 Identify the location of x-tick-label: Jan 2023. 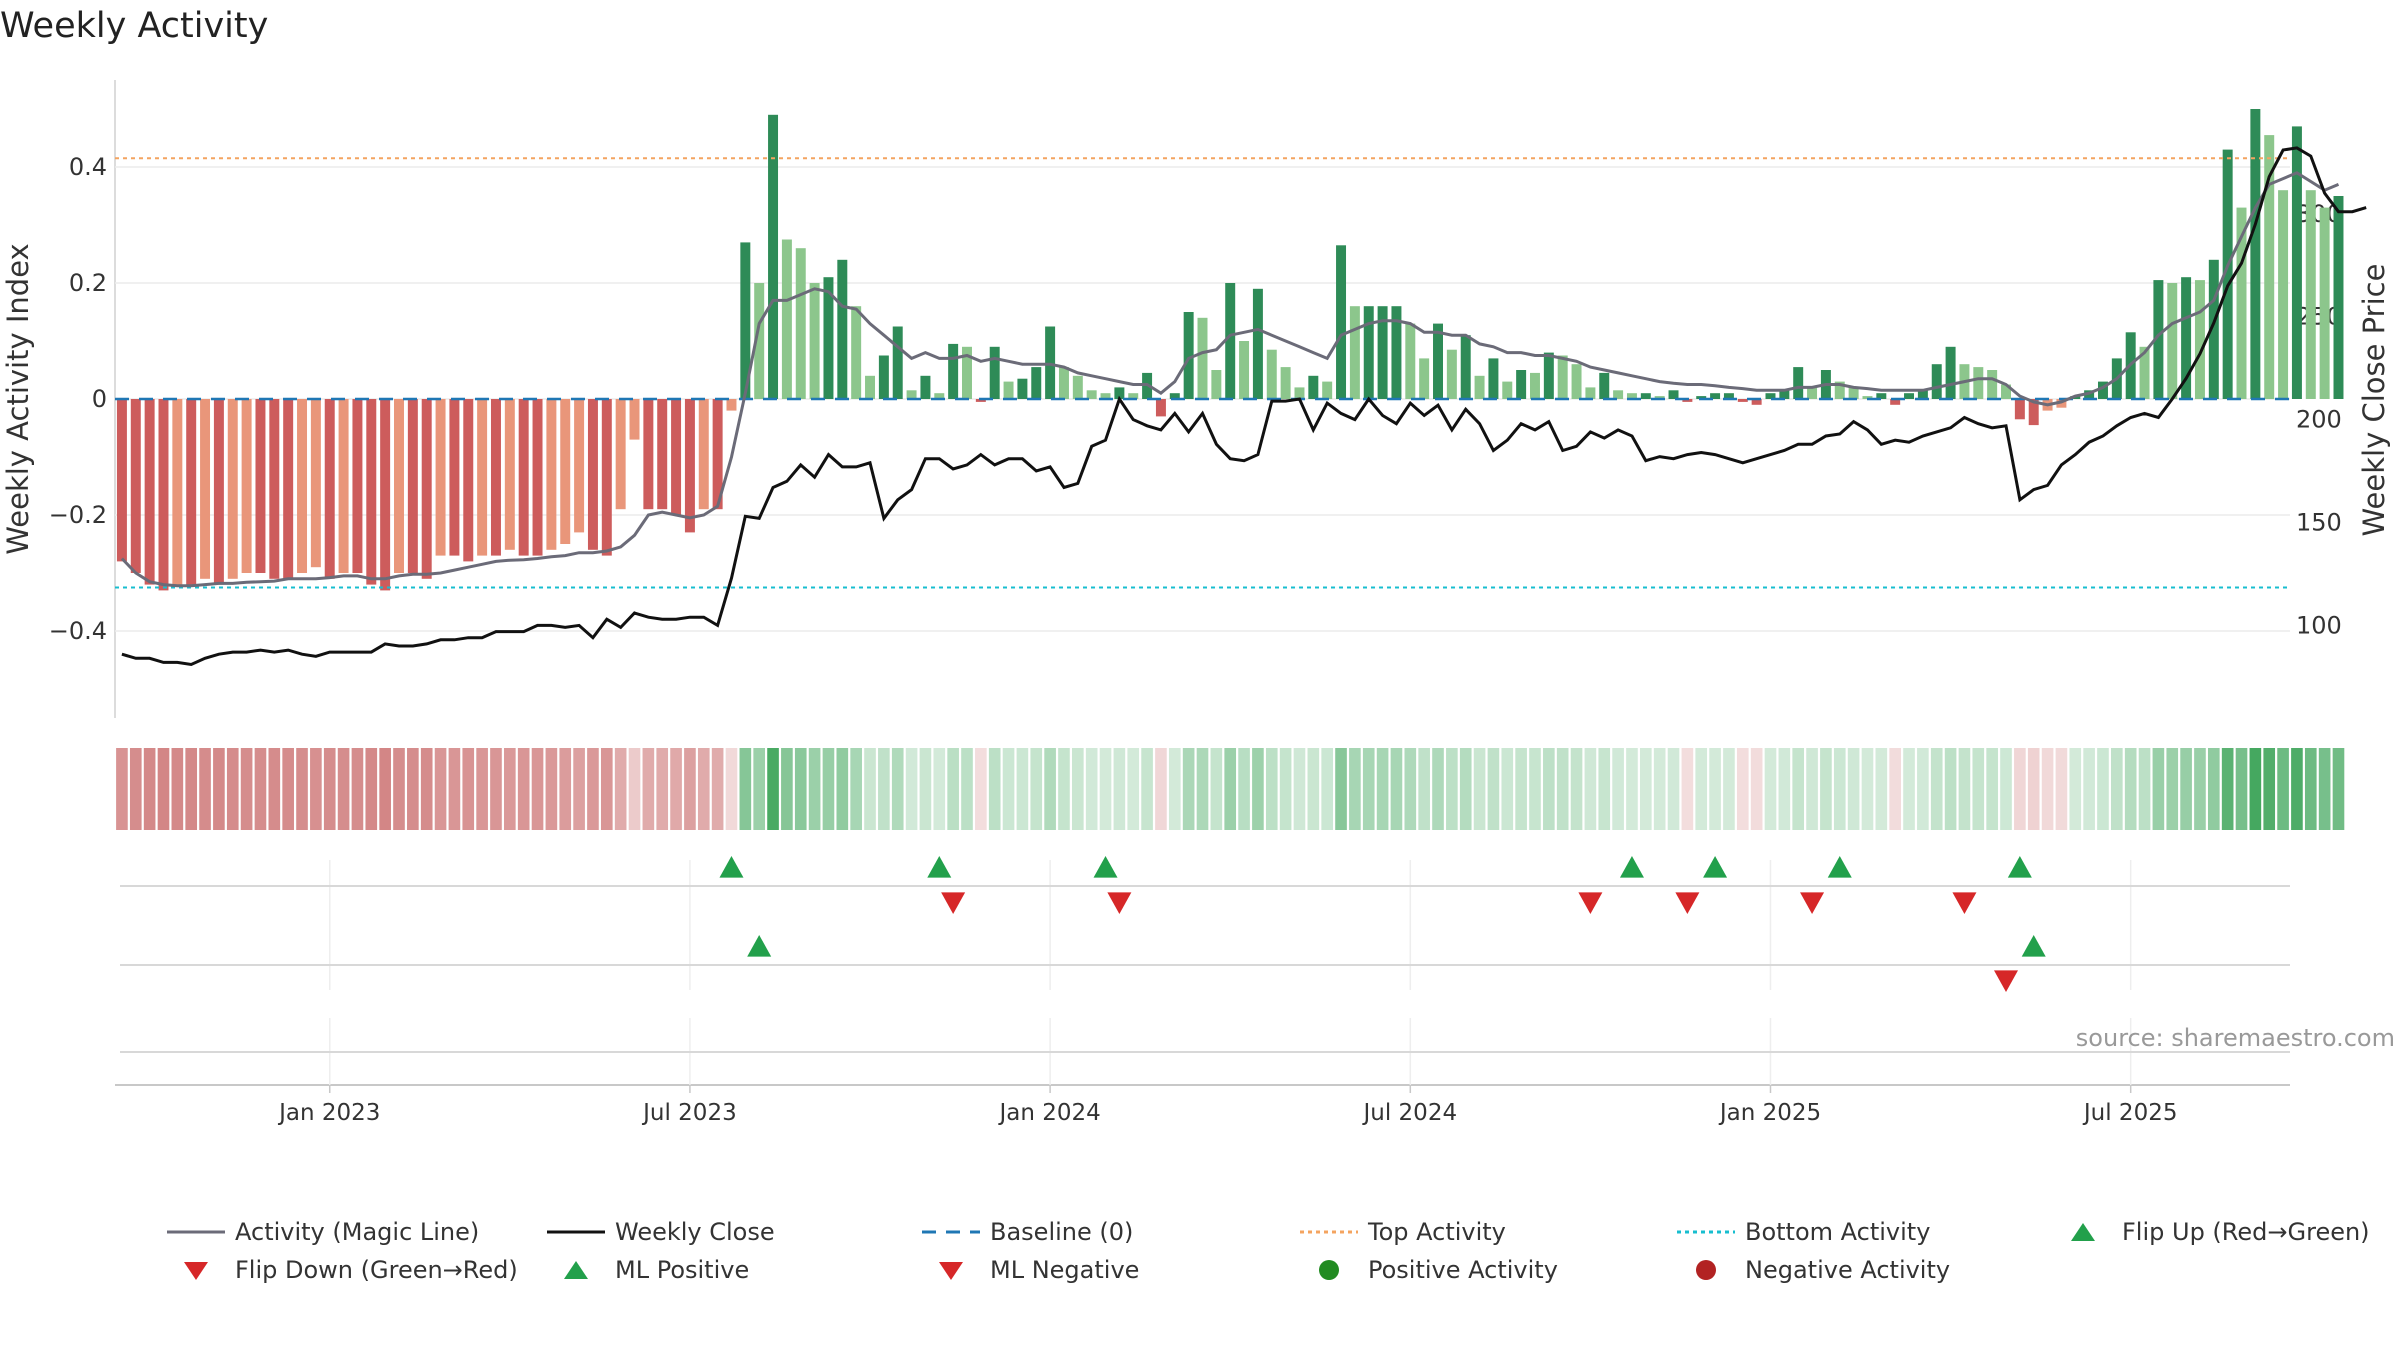
(328, 1113).